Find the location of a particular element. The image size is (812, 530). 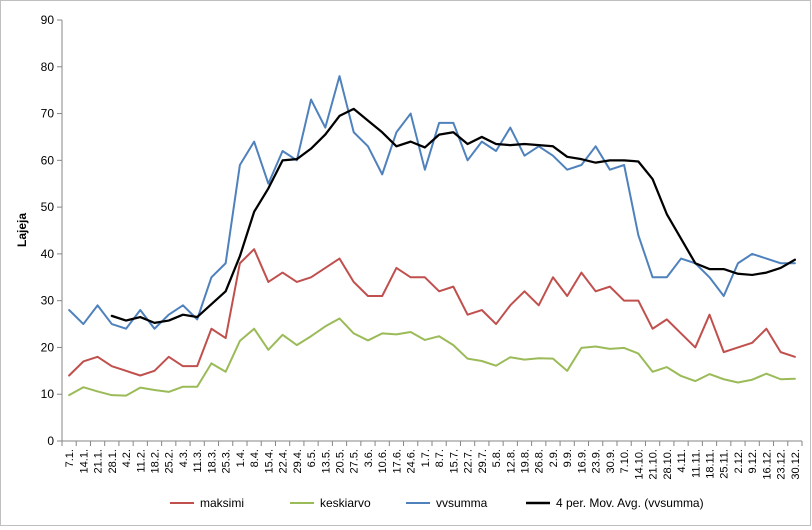

x-tick-label: 25.2. is located at coordinates (170, 461).